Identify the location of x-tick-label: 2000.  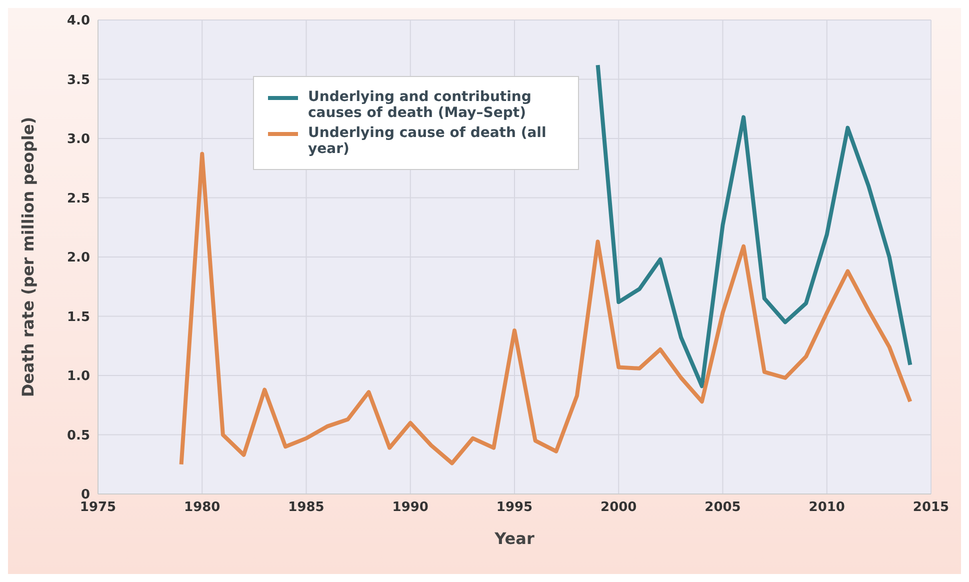
(618, 508).